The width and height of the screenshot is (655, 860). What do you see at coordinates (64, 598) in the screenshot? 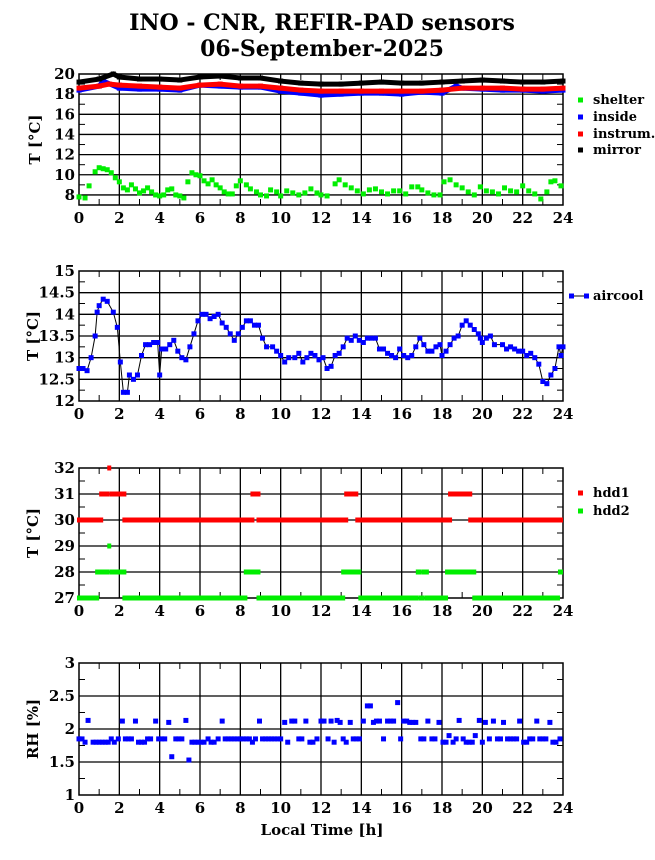
I see `y-tick-label: 27` at bounding box center [64, 598].